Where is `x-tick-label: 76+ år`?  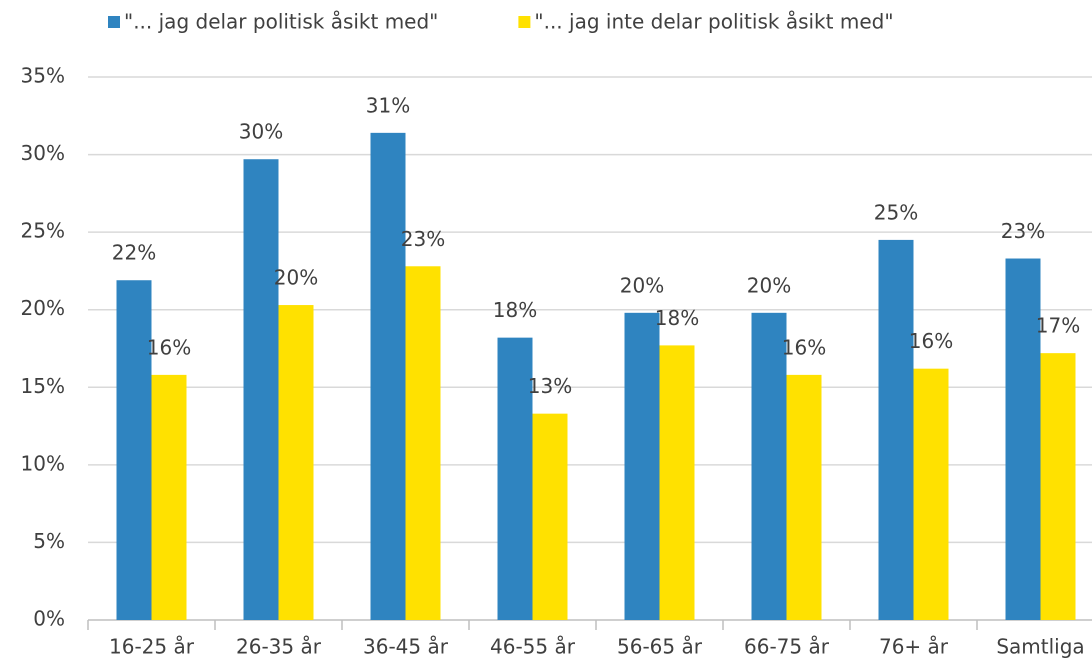
x-tick-label: 76+ år is located at coordinates (914, 647).